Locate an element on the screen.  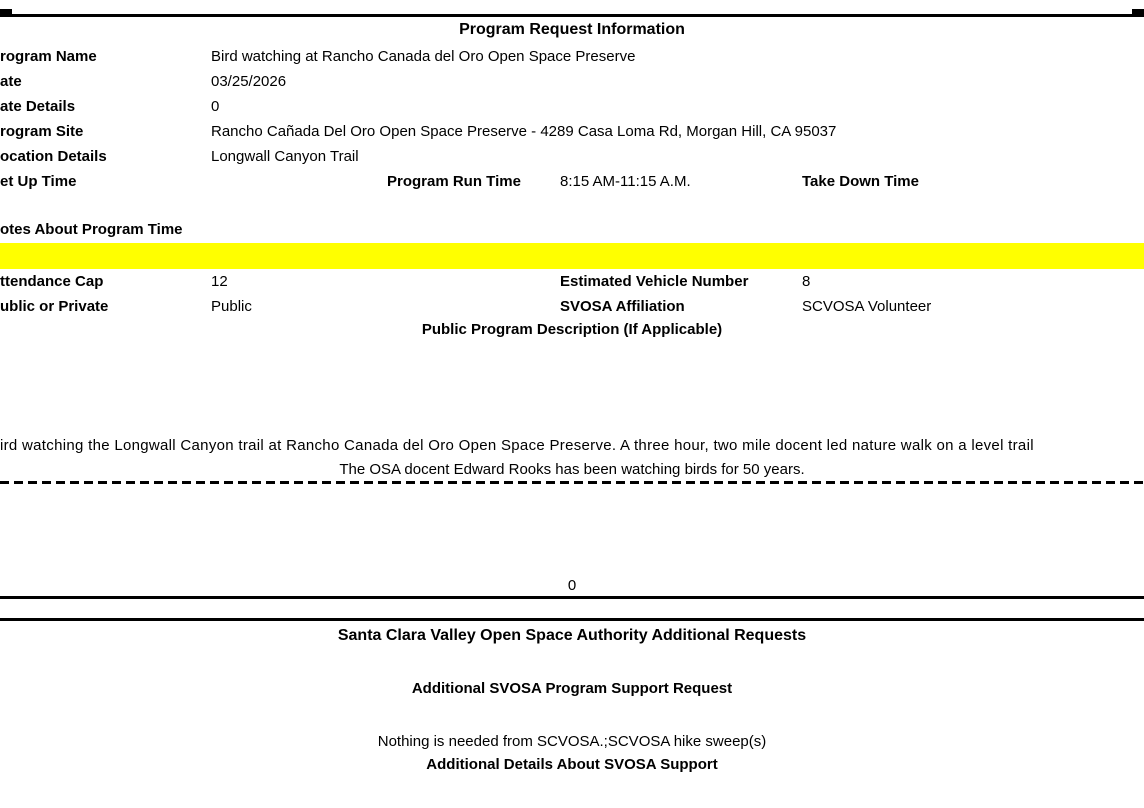
additional-support-request-header: Additional SVOSA Program Support Request is located at coordinates (572, 688).